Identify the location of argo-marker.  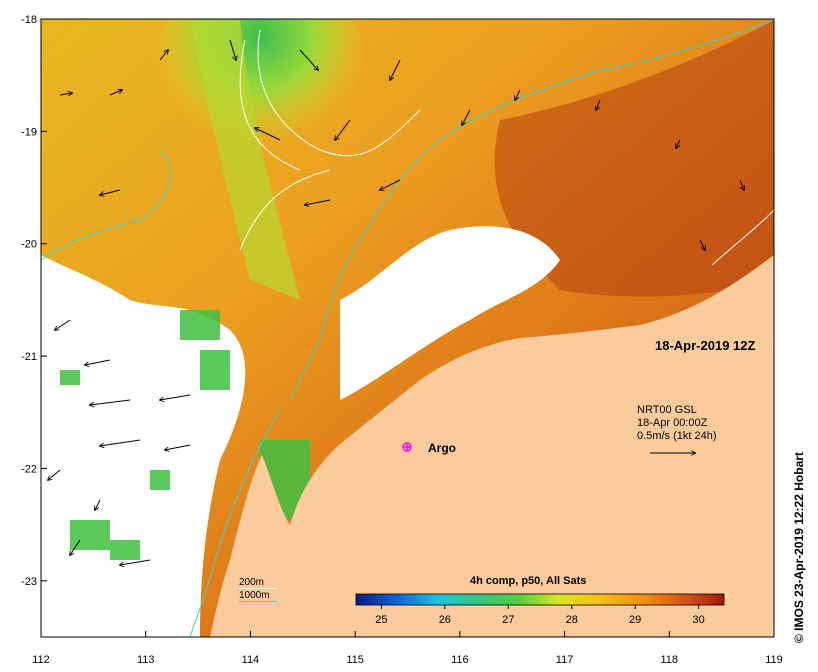
(407, 447).